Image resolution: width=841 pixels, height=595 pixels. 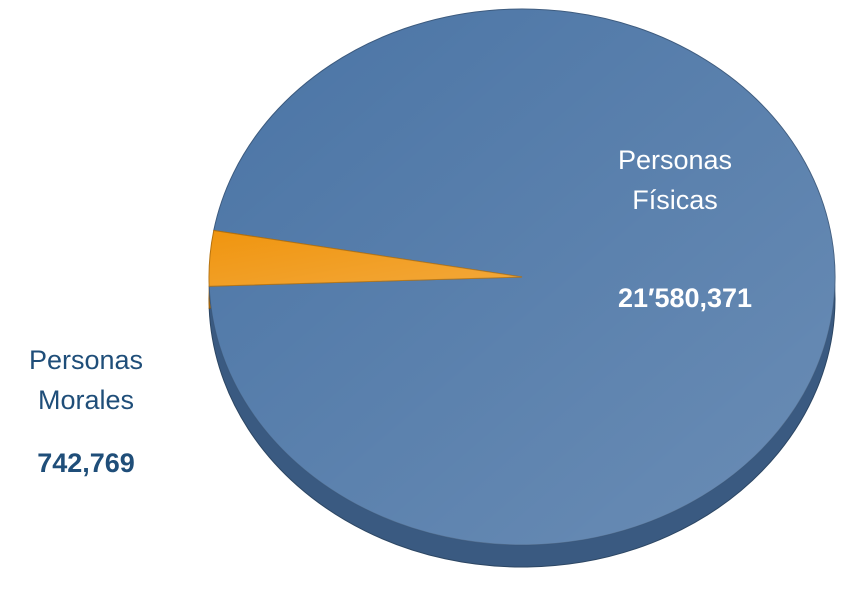 What do you see at coordinates (365, 258) in the screenshot?
I see `pie-slice-sheen` at bounding box center [365, 258].